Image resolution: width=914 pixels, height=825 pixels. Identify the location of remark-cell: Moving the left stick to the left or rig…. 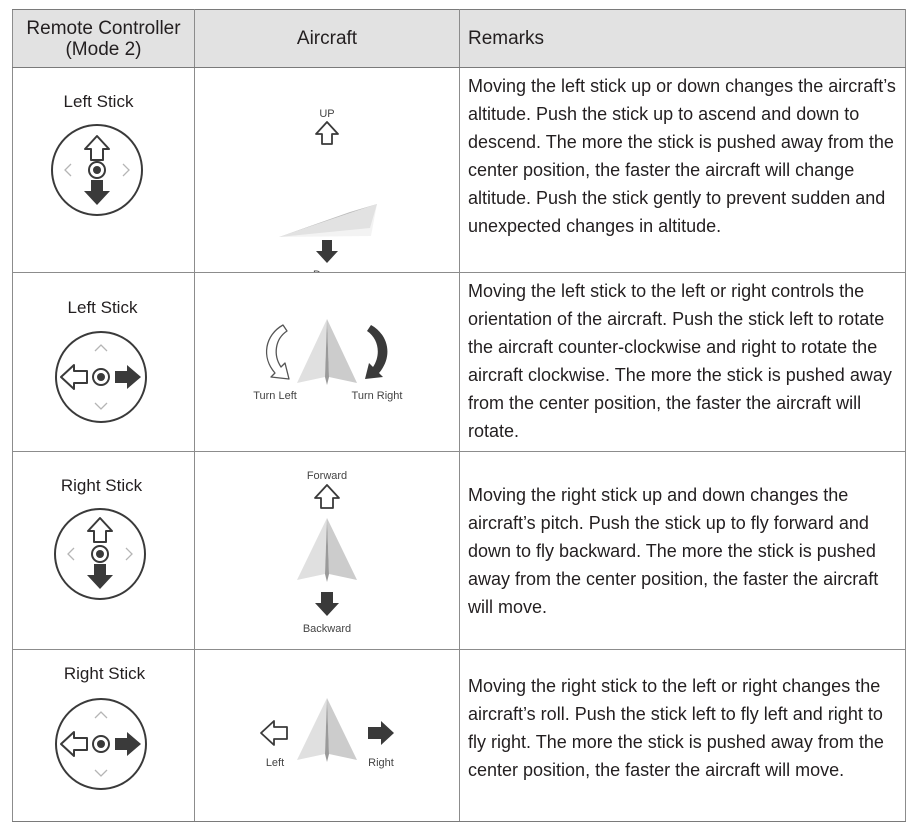
(682, 362).